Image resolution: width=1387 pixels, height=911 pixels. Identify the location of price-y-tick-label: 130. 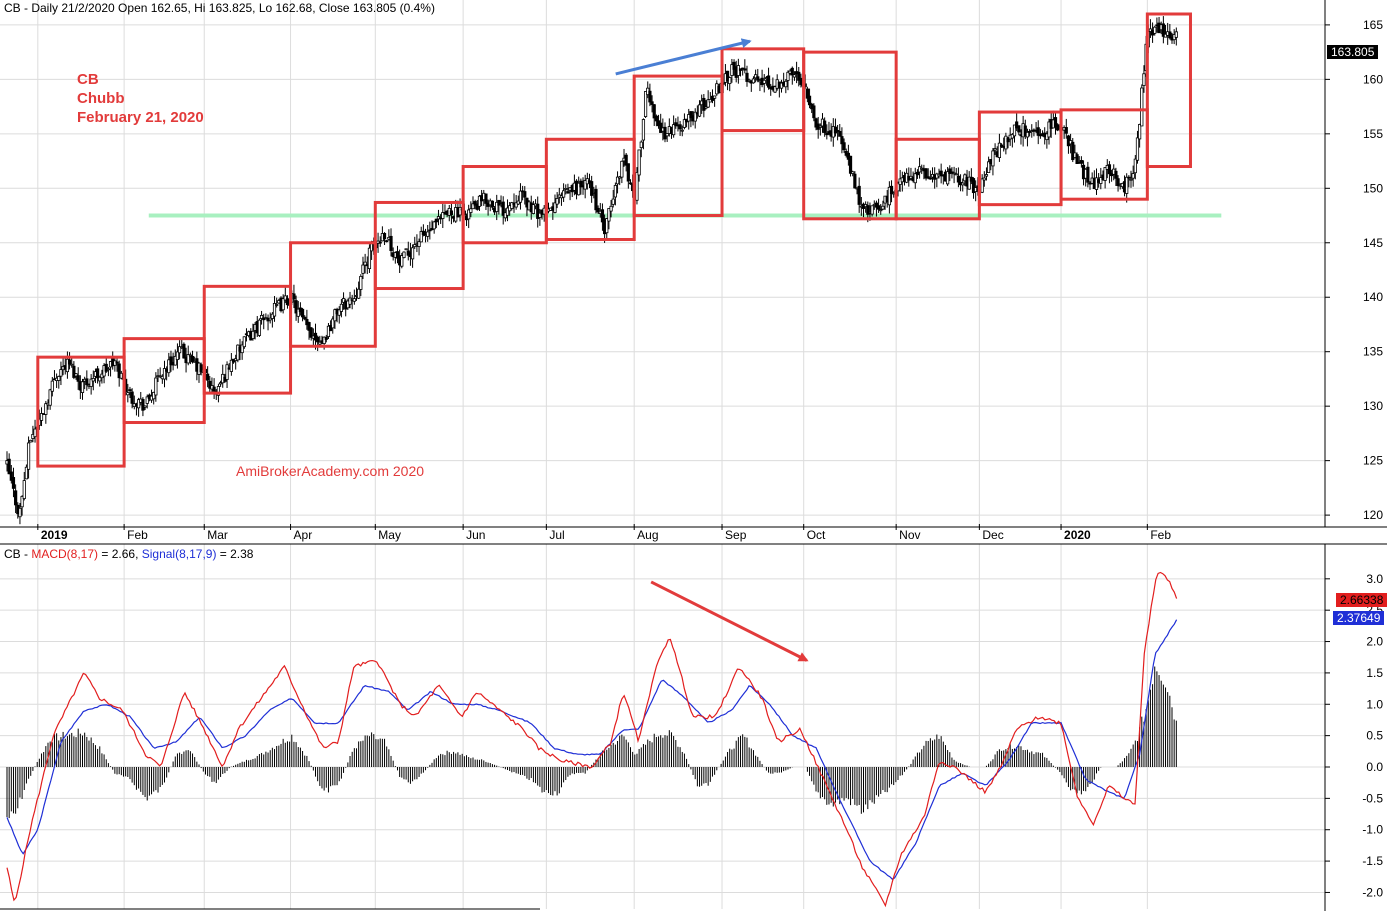
(1373, 406).